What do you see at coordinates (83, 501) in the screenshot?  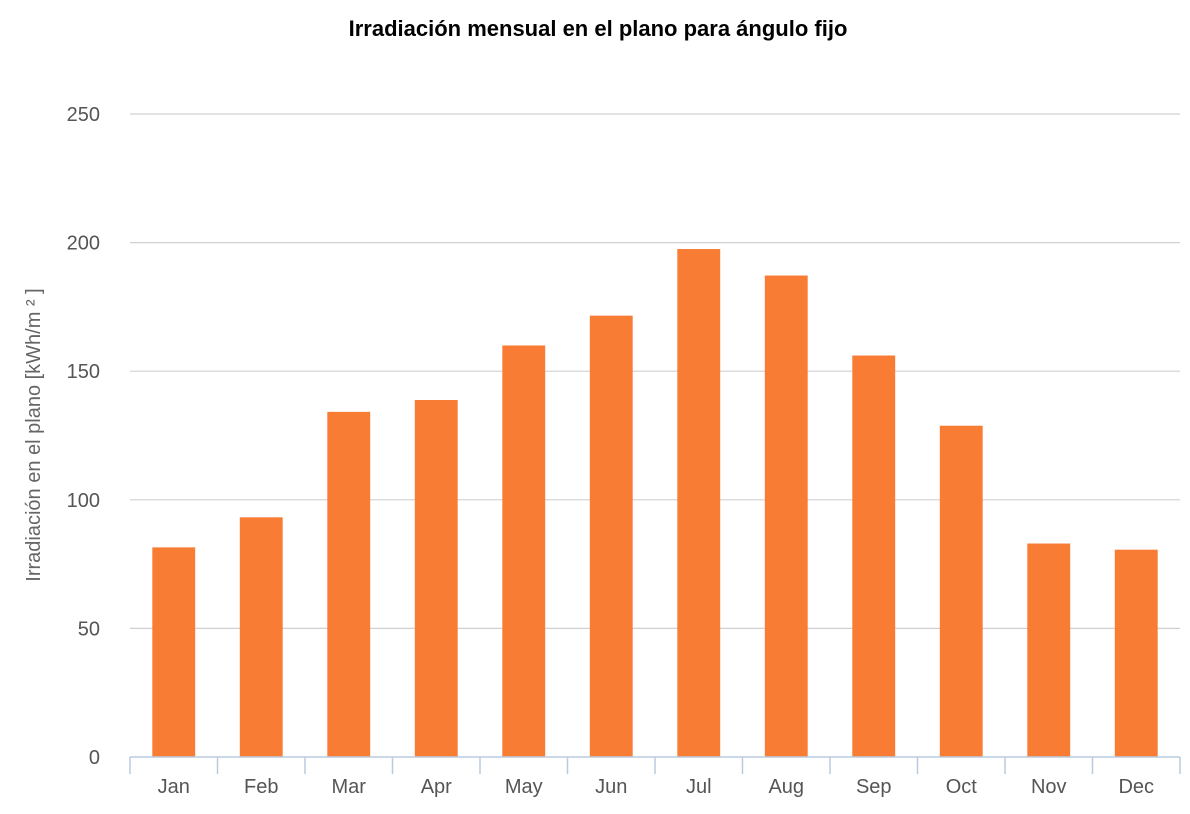 I see `y-tick-label: 100` at bounding box center [83, 501].